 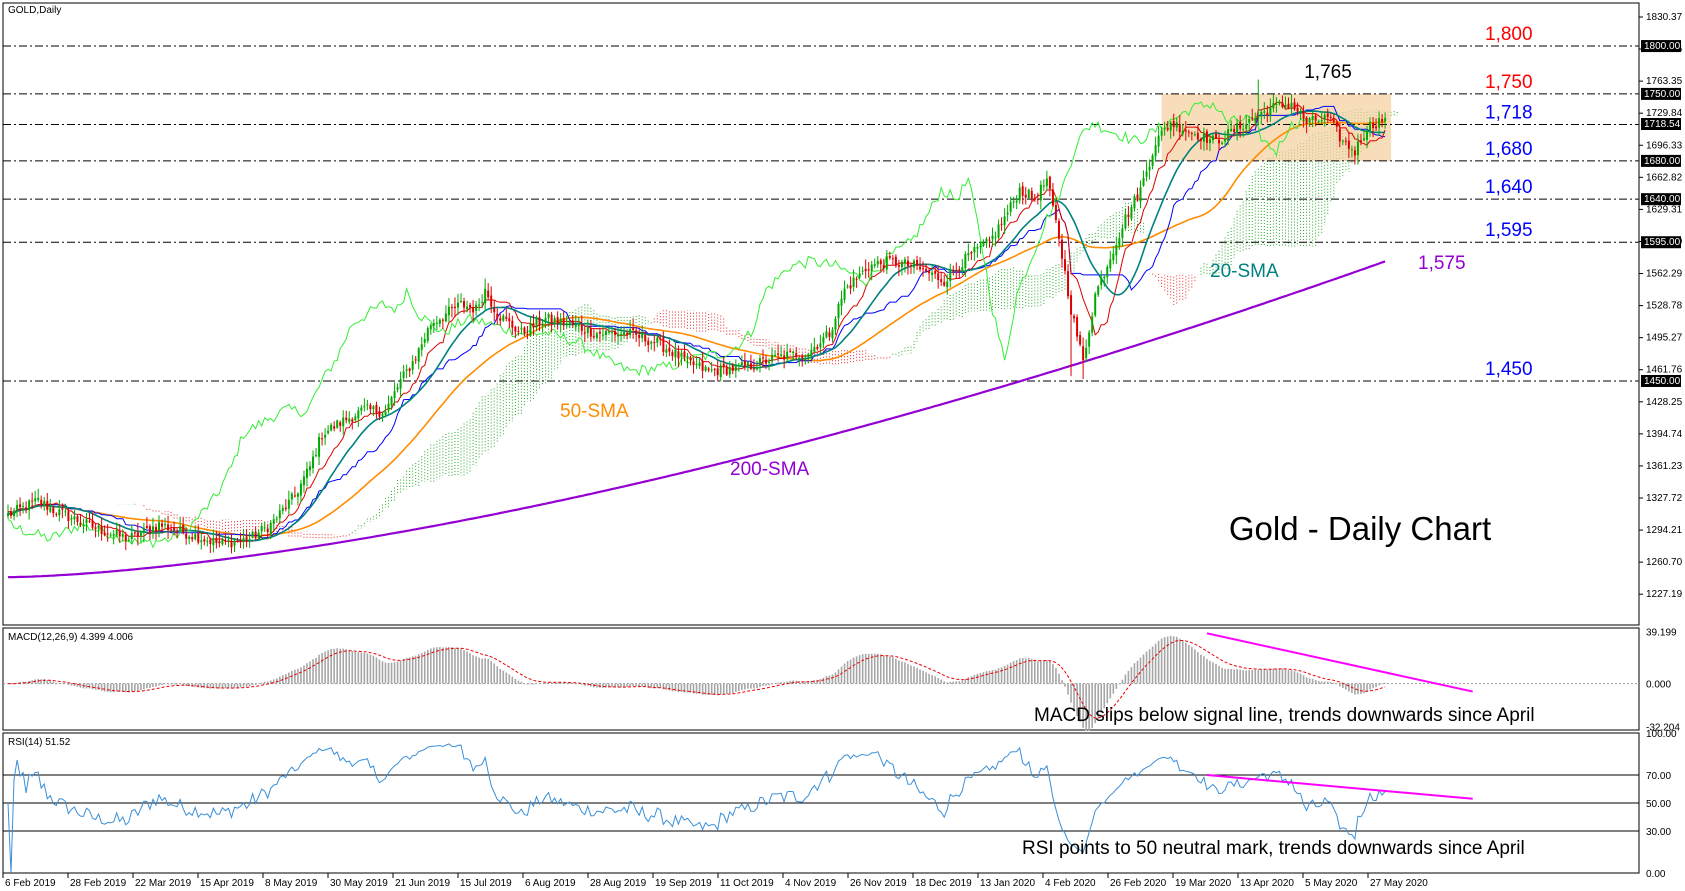 What do you see at coordinates (821, 808) in the screenshot?
I see `rsi-line` at bounding box center [821, 808].